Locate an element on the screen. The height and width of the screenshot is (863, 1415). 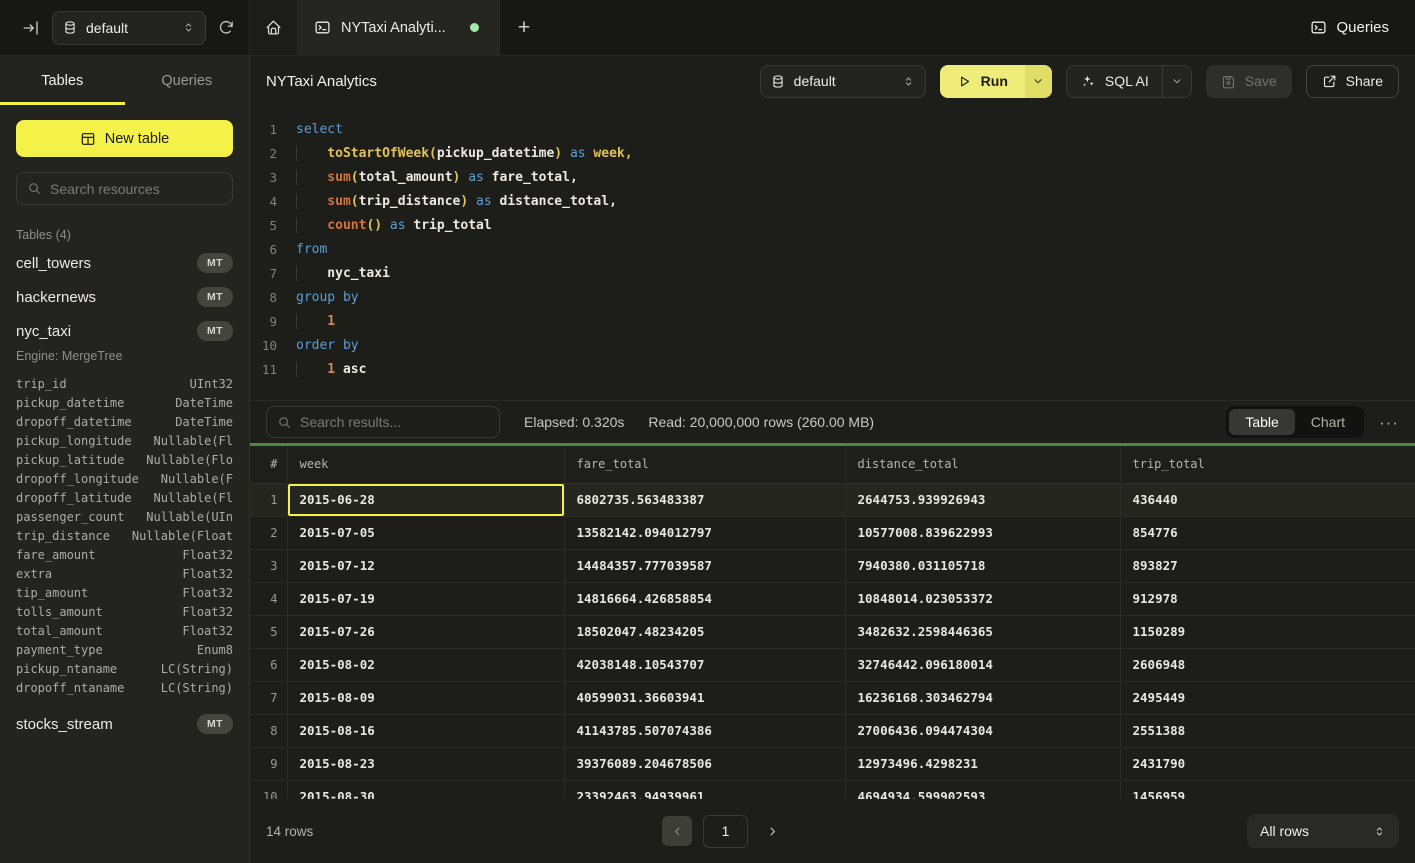
next-page-button is located at coordinates (772, 831).